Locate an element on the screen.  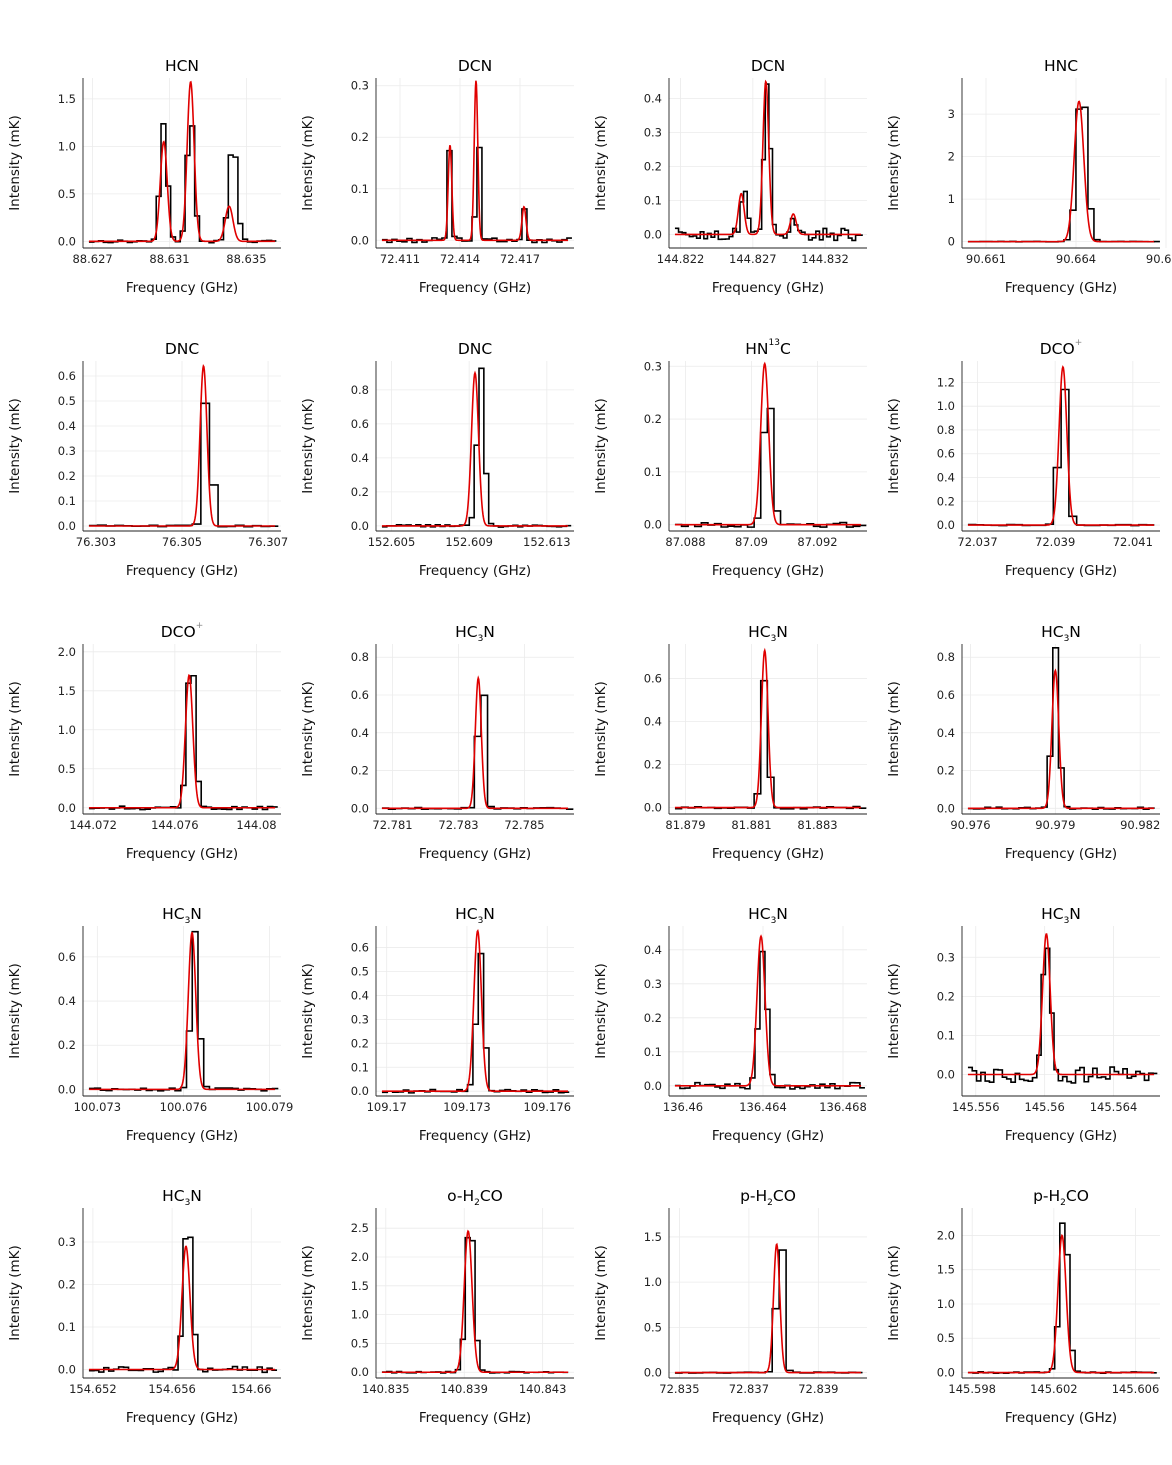
y-tick-label: 2.0 is located at coordinates (67, 652).